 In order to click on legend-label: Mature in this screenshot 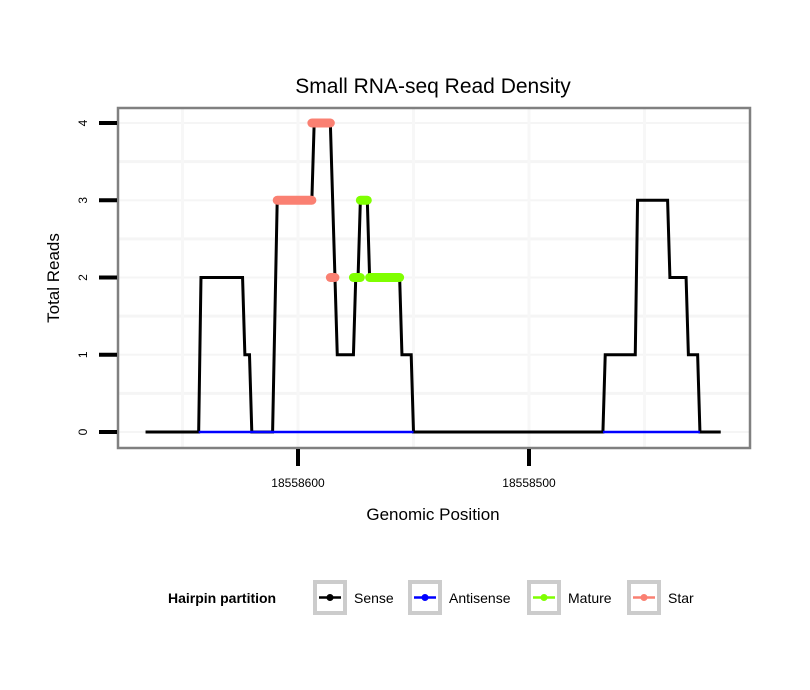, I will do `click(590, 598)`.